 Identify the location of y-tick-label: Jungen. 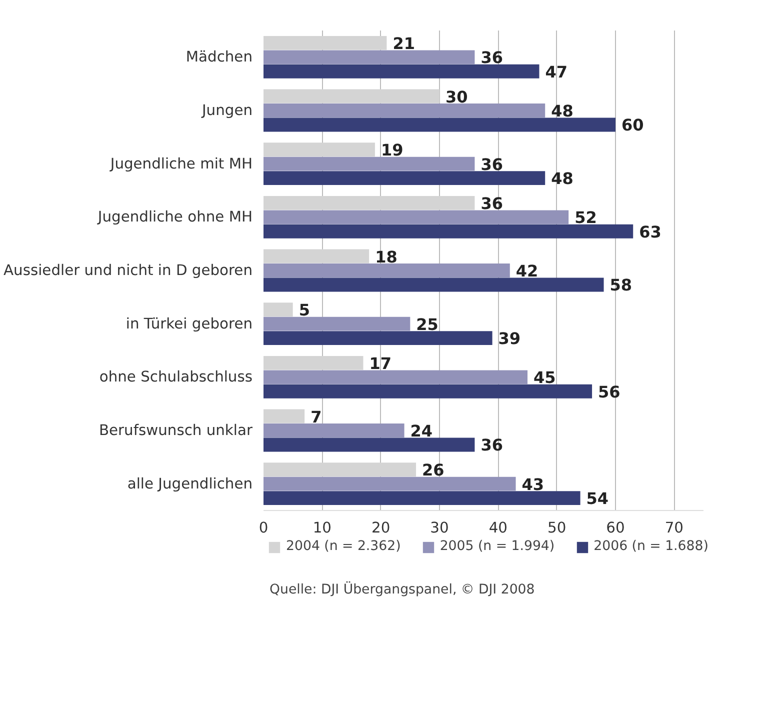
(226, 110).